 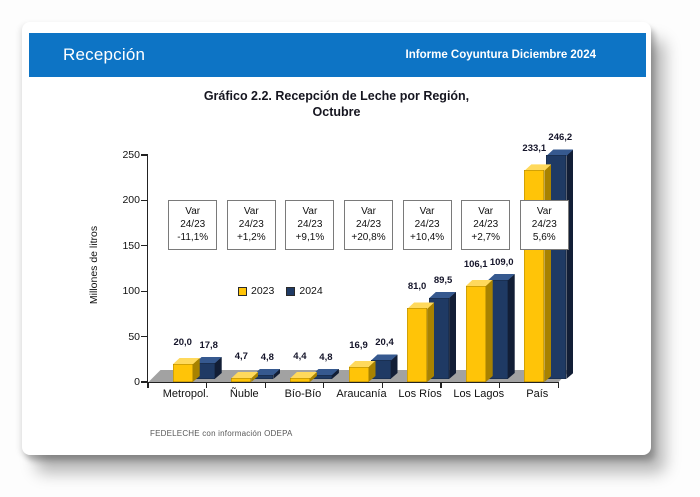 I want to click on bar-2023-4-top, so click(x=421, y=305).